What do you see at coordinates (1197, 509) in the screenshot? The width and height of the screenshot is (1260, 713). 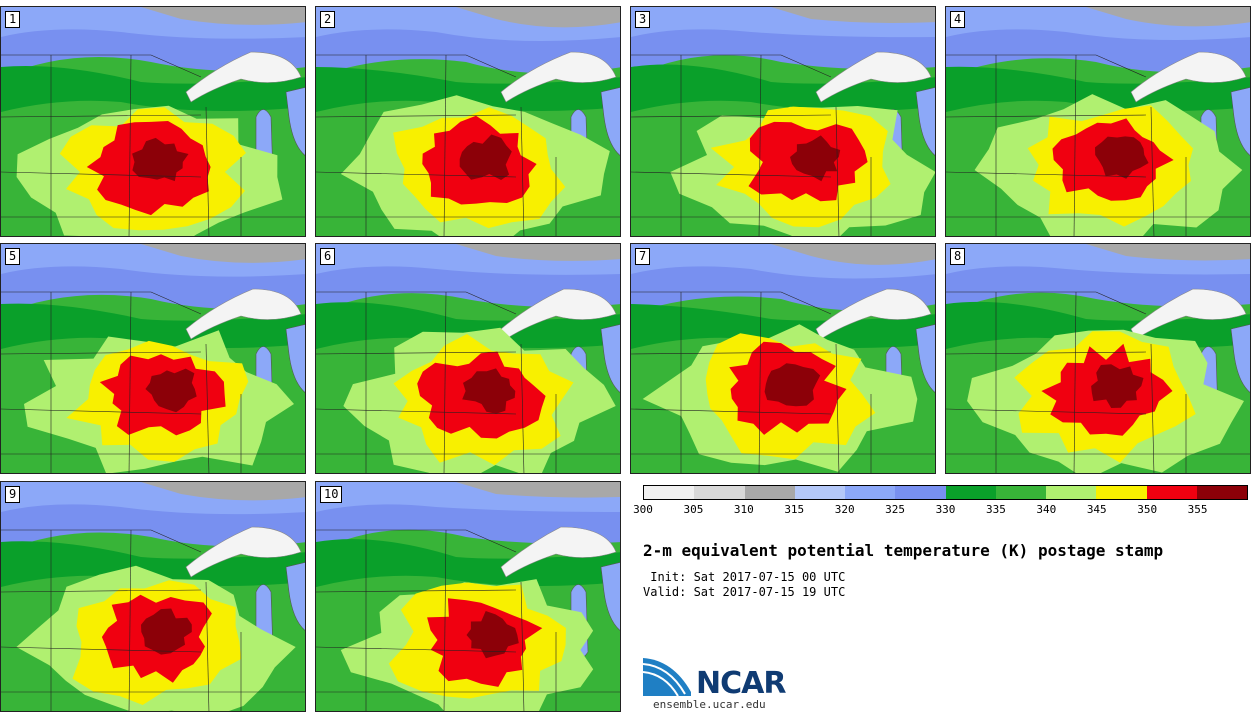 I see `colorbar-tick-label: 355` at bounding box center [1197, 509].